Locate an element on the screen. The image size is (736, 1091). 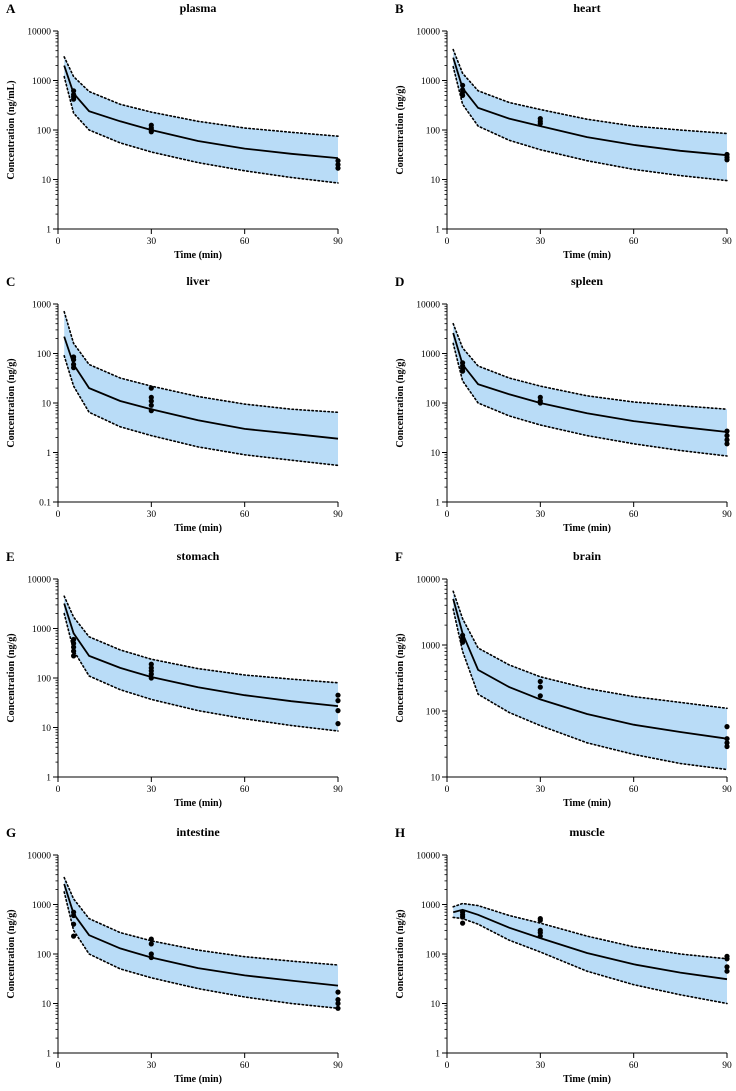
panel-letter: H is located at coordinates (400, 832).